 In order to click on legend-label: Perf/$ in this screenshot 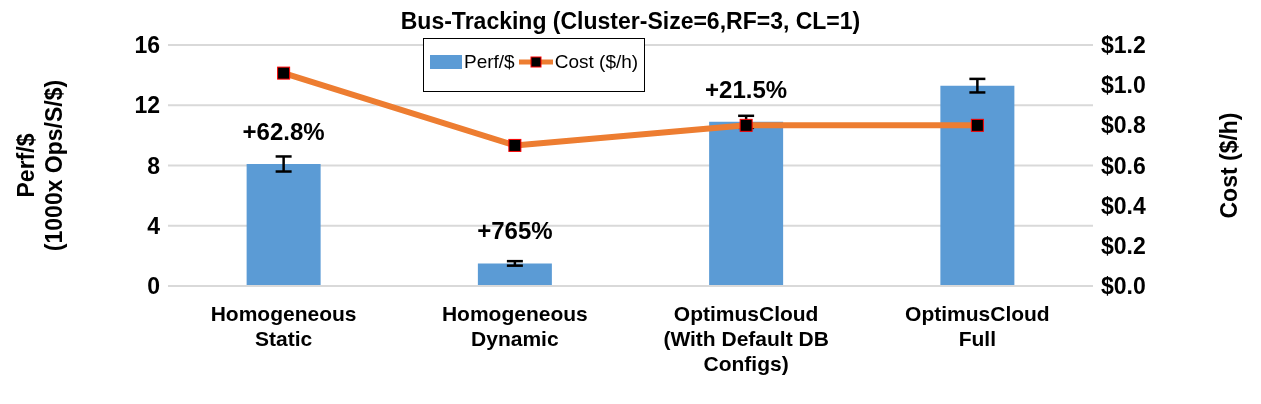, I will do `click(489, 62)`.